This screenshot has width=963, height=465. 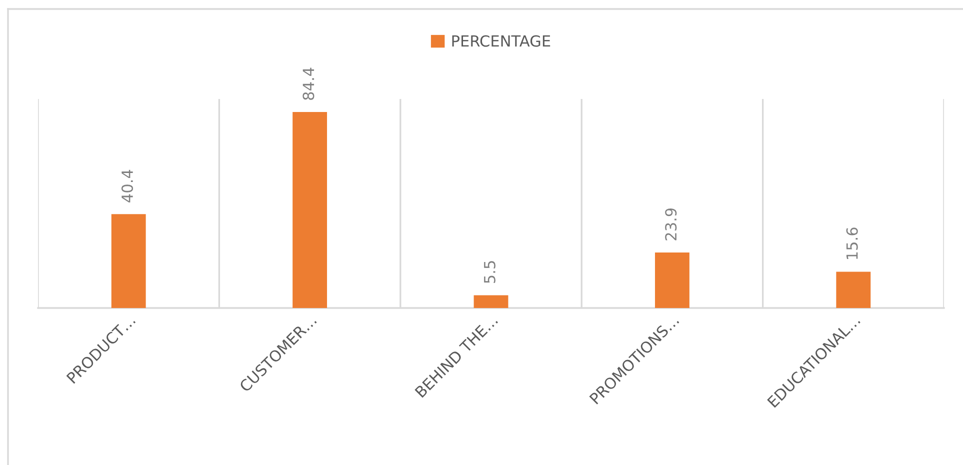 I want to click on data-label: 23.9, so click(x=671, y=224).